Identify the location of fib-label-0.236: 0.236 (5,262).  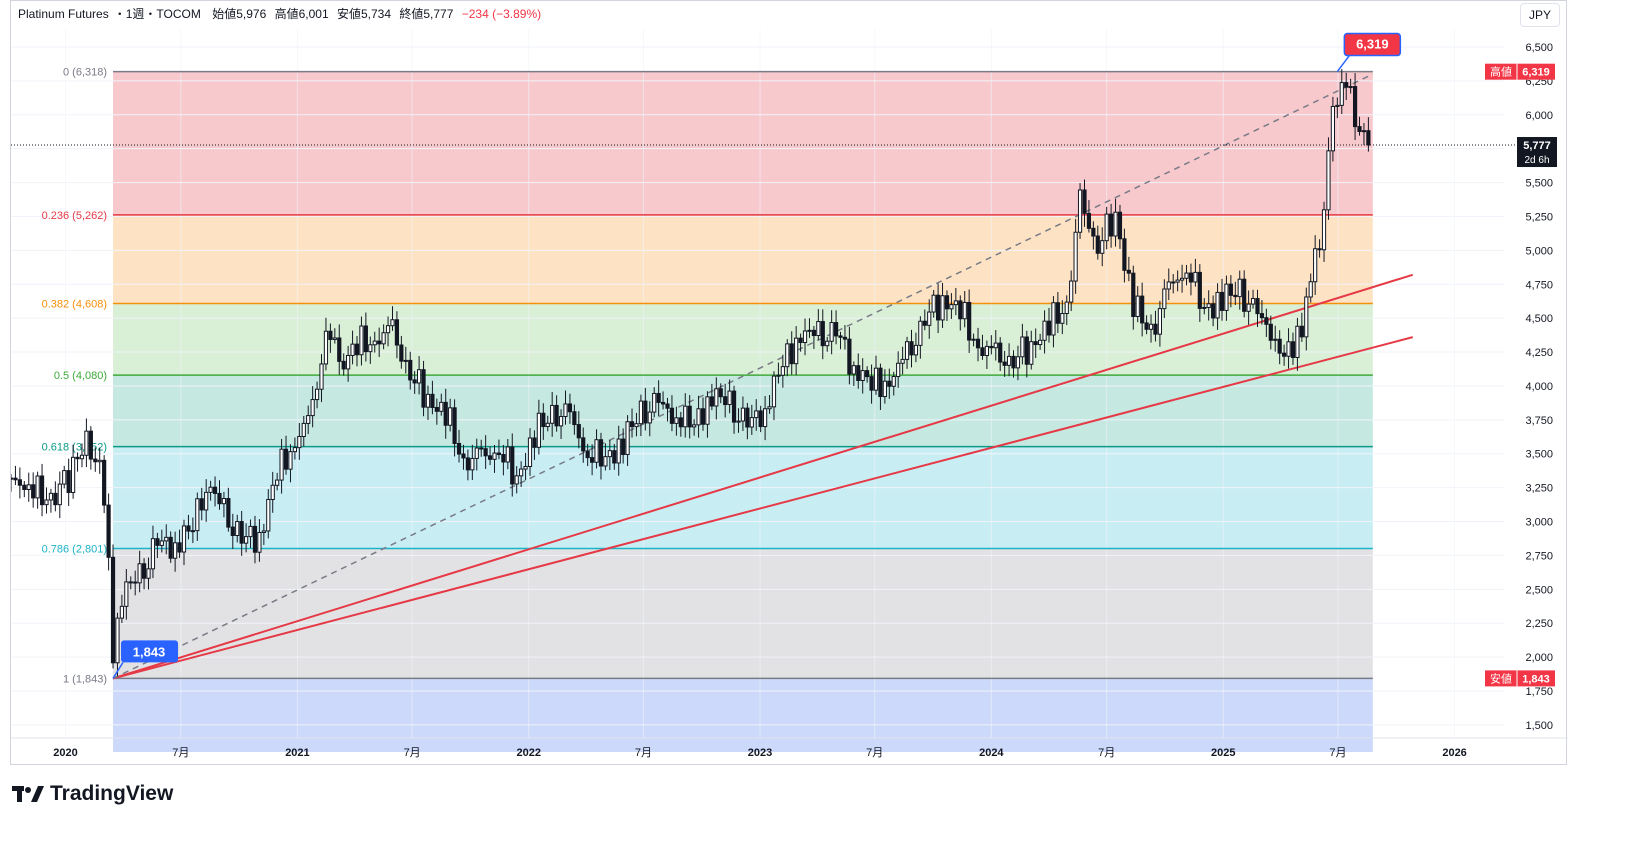
(74, 216).